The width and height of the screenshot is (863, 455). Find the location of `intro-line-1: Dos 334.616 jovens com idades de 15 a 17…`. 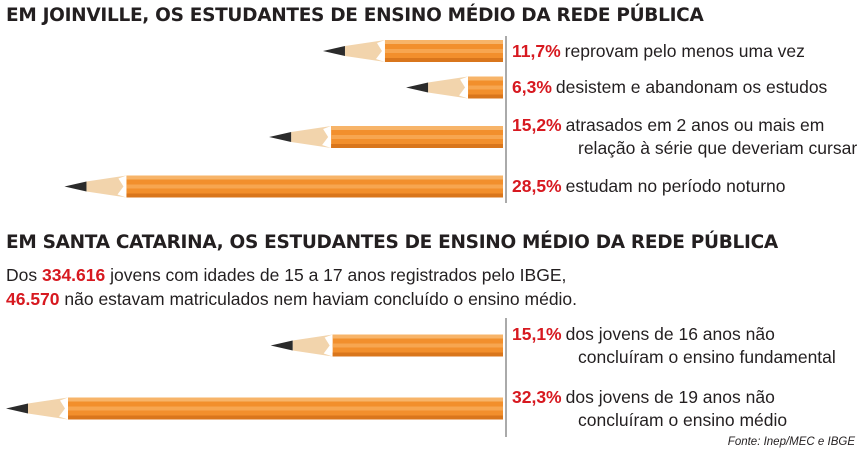

intro-line-1: Dos 334.616 jovens com idades de 15 a 17… is located at coordinates (286, 275).